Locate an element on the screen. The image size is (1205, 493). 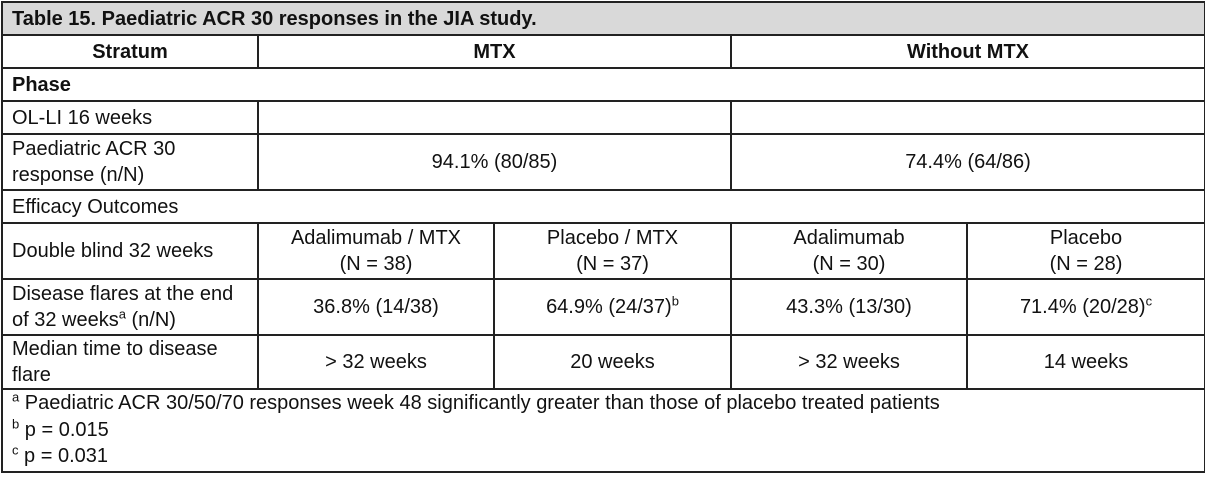
disease-flares-value-3: 43.3% (13/30) is located at coordinates (849, 307).